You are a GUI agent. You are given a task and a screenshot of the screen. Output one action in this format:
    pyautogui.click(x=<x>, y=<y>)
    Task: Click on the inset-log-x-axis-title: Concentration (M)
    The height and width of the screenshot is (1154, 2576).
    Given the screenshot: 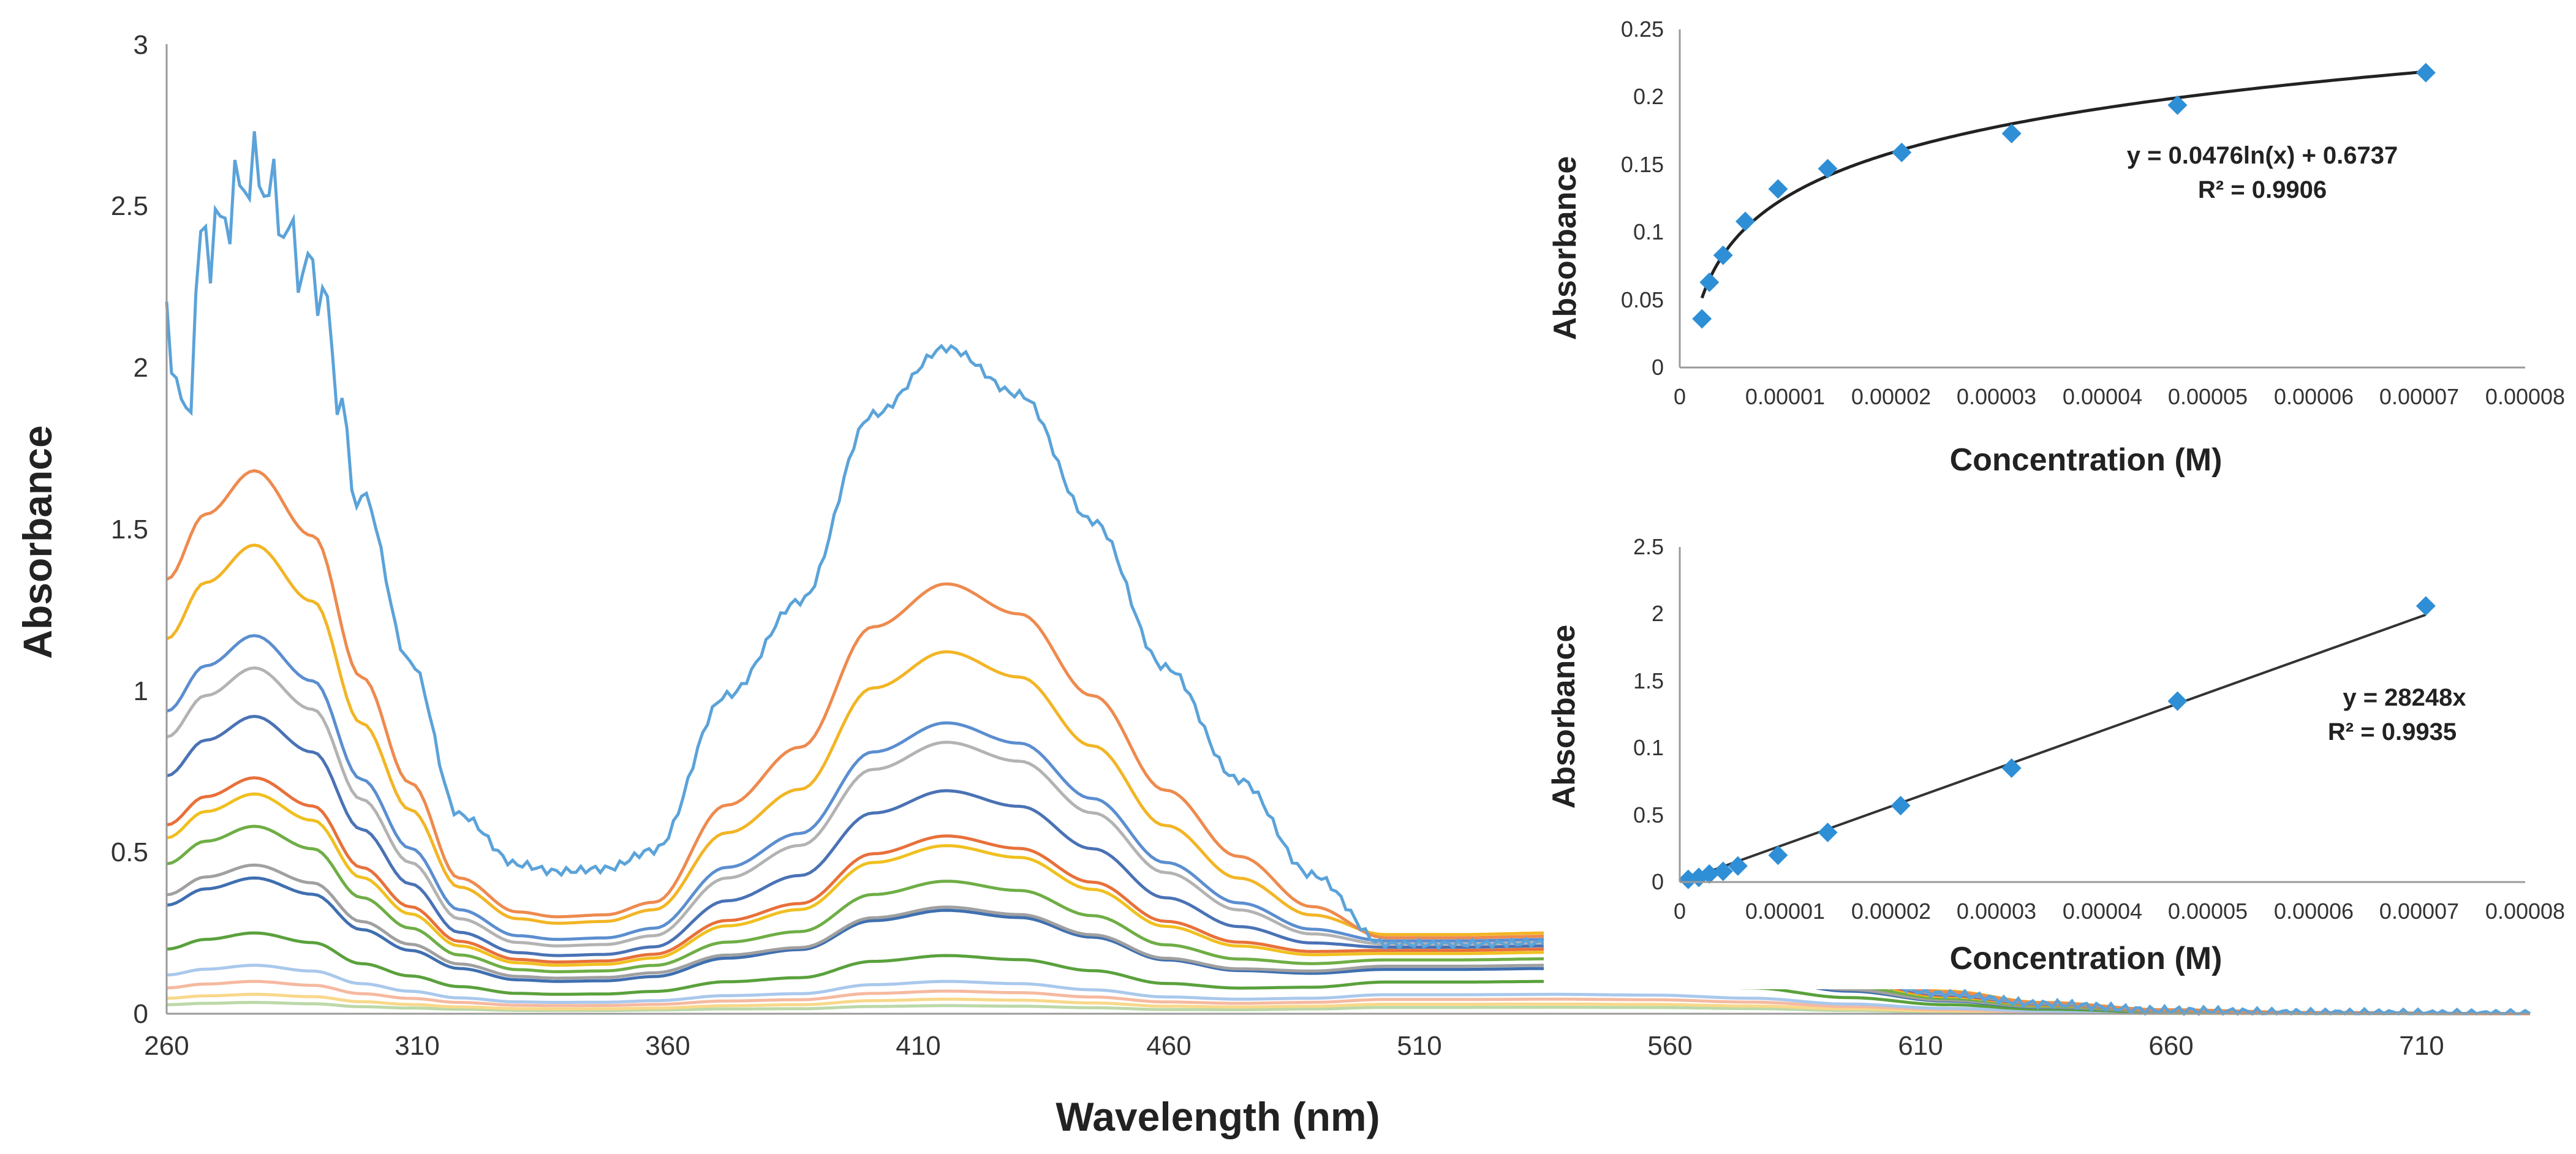 What is the action you would take?
    pyautogui.click(x=2086, y=460)
    